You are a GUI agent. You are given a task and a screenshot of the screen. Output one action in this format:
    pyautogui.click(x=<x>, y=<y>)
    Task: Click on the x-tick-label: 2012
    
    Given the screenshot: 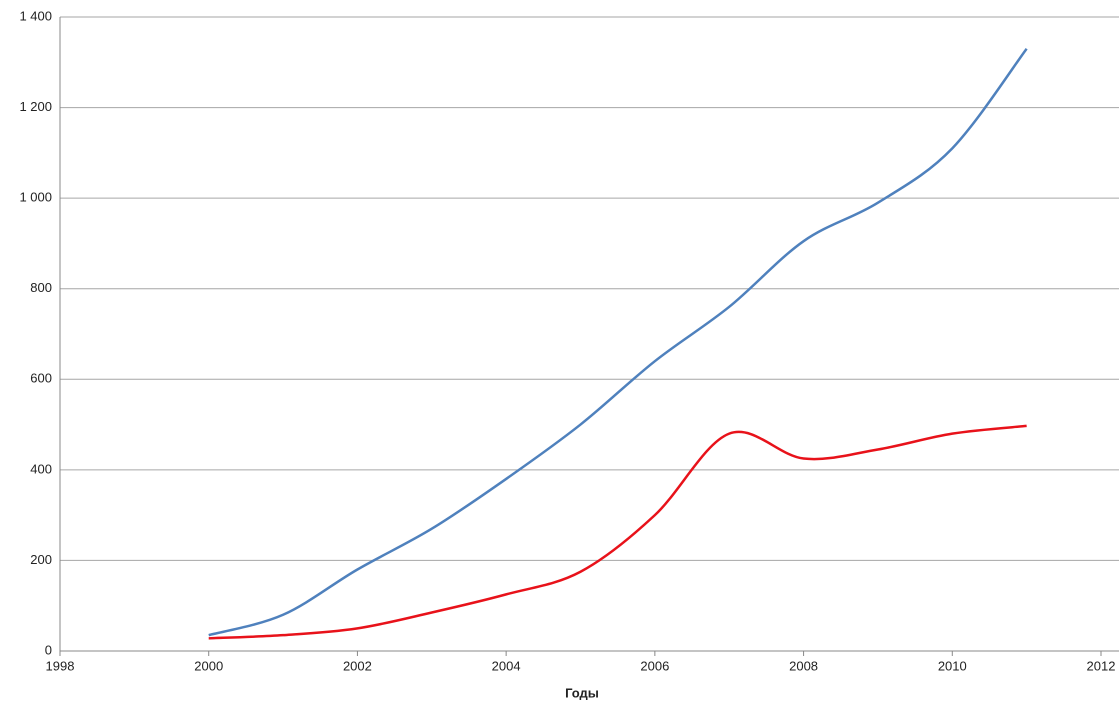 What is the action you would take?
    pyautogui.click(x=1101, y=665)
    